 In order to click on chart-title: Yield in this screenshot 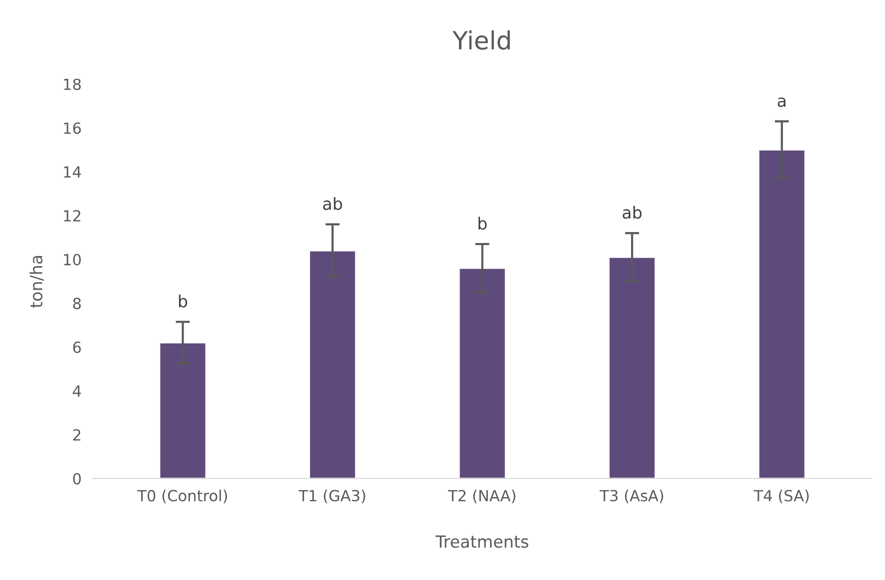, I will do `click(481, 40)`.